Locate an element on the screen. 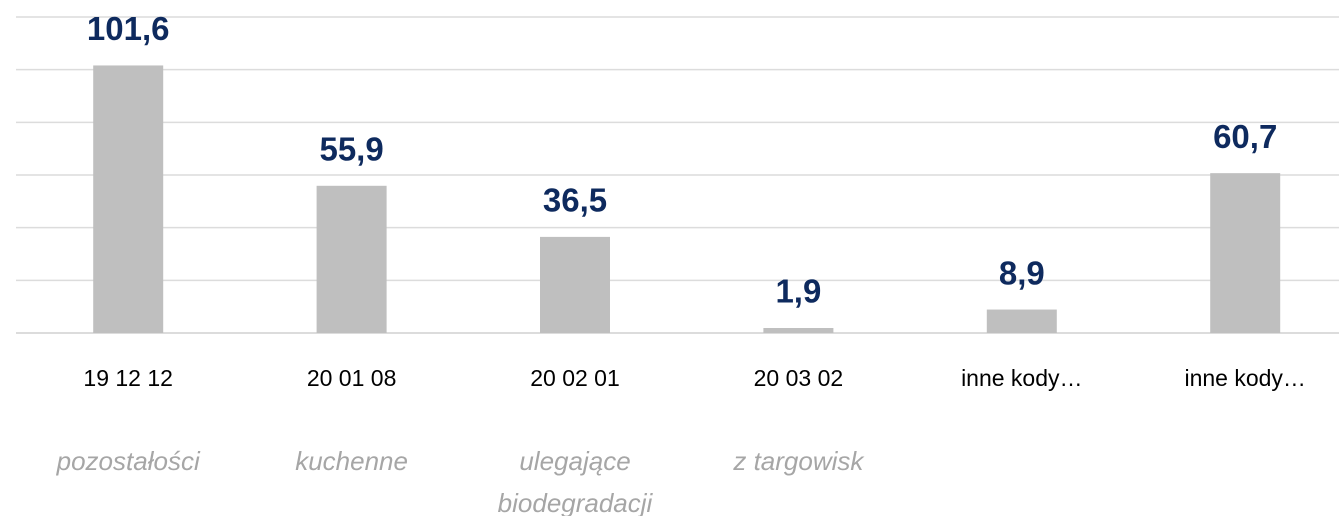 Image resolution: width=1339 pixels, height=516 pixels. value-label: 101,6 is located at coordinates (128, 28).